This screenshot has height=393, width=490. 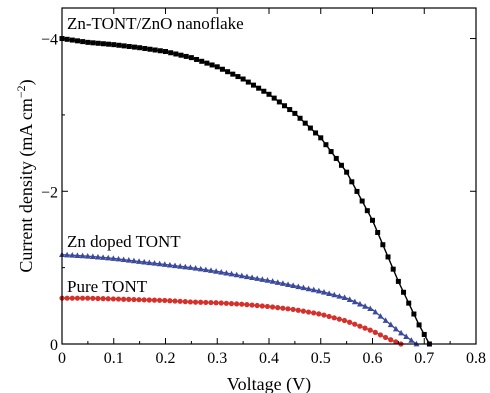 I want to click on annotation-zn-doped-tont: Zn doped TONT, so click(x=124, y=241).